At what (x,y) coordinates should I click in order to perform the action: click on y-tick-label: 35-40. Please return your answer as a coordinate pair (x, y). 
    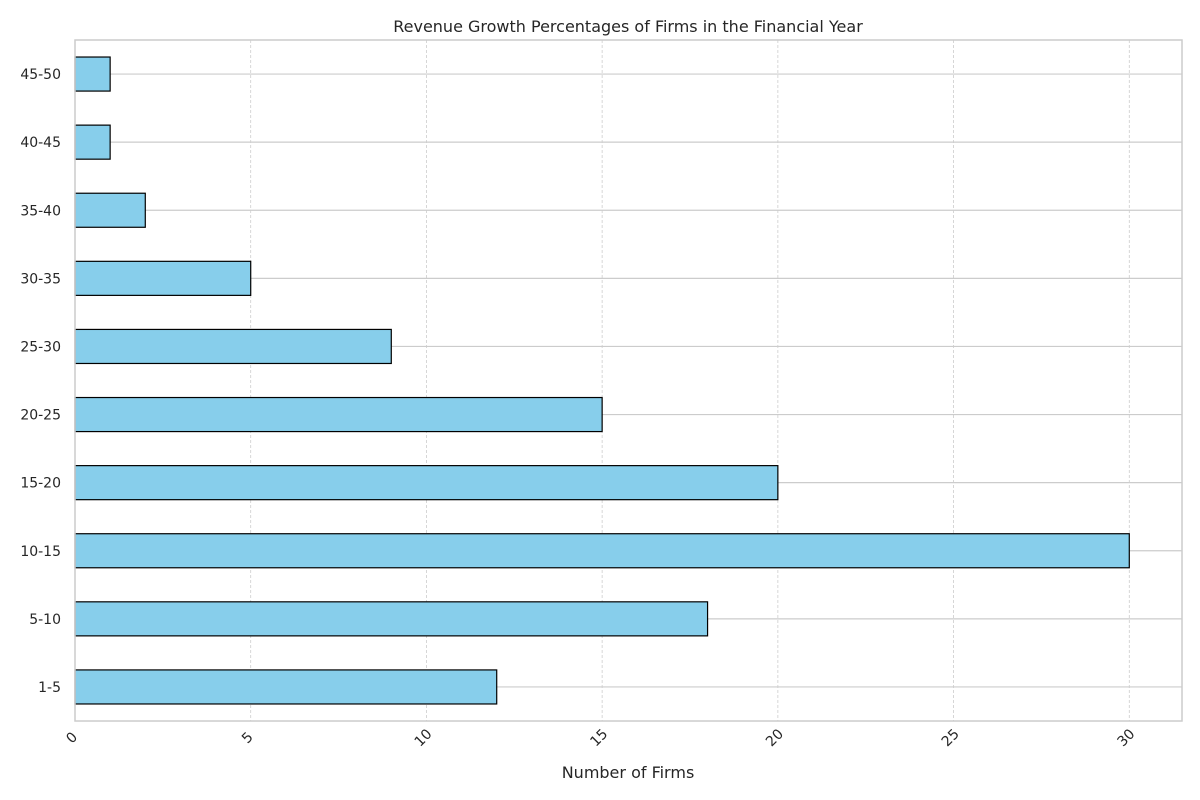
    Looking at the image, I should click on (40, 211).